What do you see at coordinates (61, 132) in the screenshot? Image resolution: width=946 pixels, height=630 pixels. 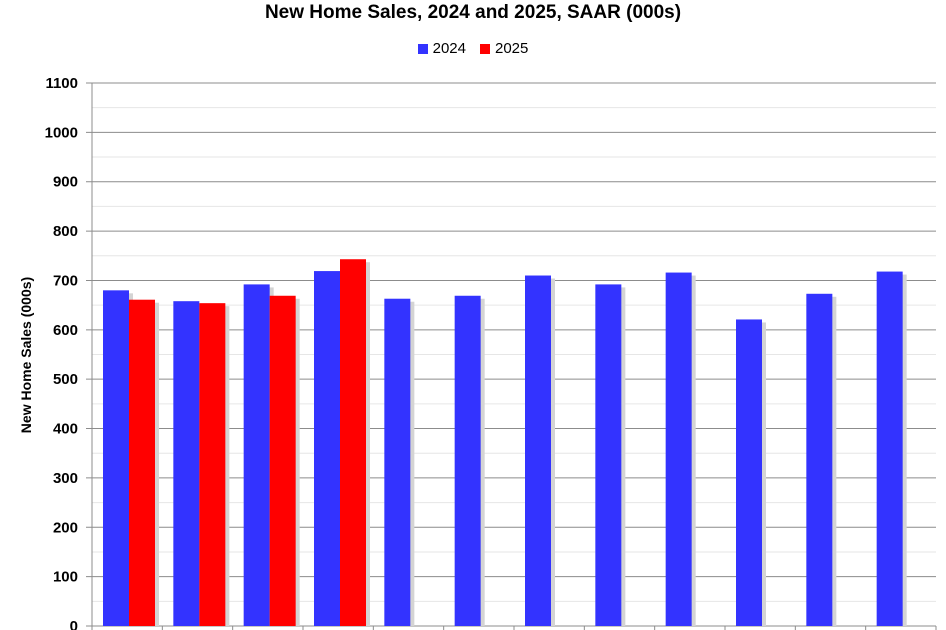 I see `y-tick-label: 1000` at bounding box center [61, 132].